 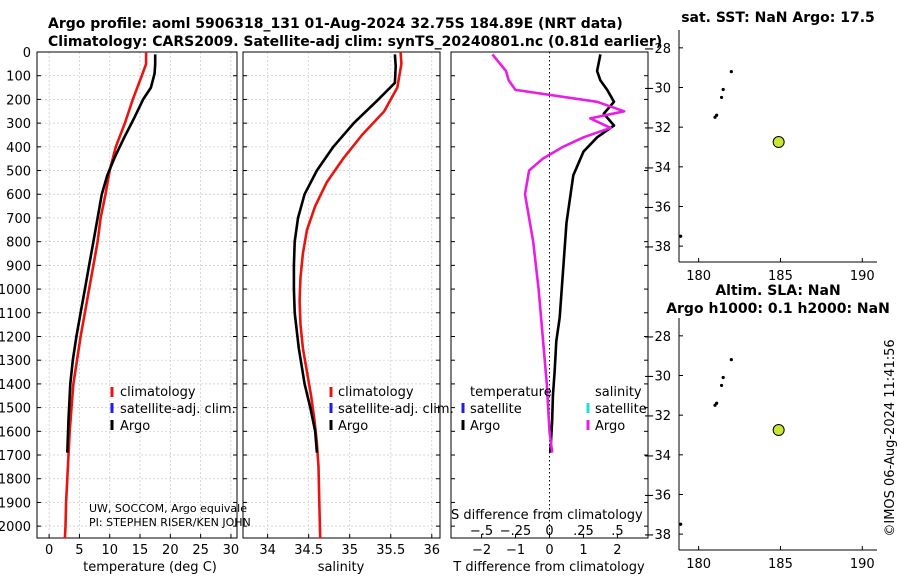 I want to click on legend-label-temp-argo: Argo, so click(x=485, y=426).